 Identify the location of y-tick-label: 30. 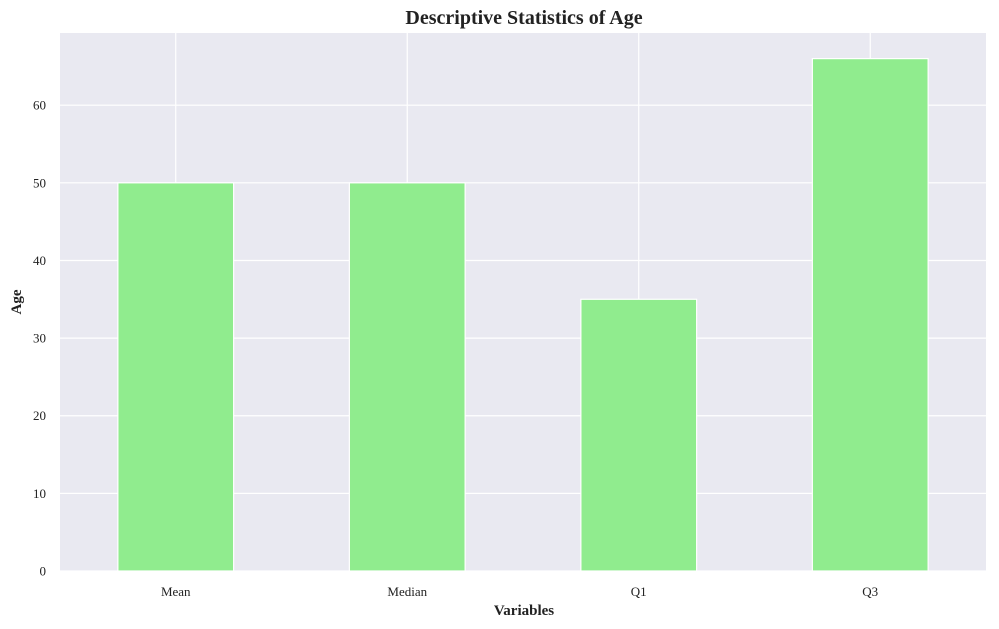
(39, 338).